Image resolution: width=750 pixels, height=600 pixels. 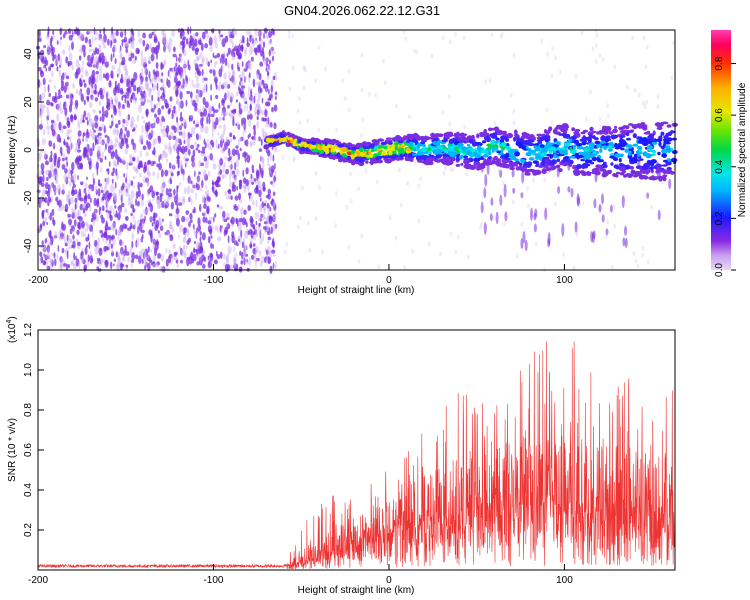 I want to click on colorbar-tick-label: 0.6, so click(x=719, y=115).